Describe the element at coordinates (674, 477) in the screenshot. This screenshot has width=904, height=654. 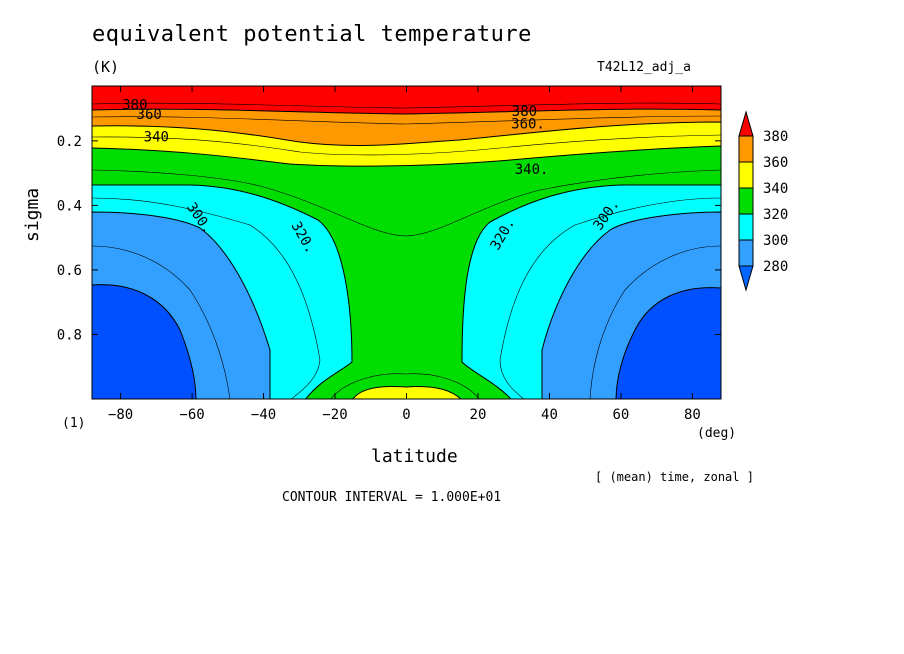
I see `averaging-note: [ (mean) time, zonal ]` at that location.